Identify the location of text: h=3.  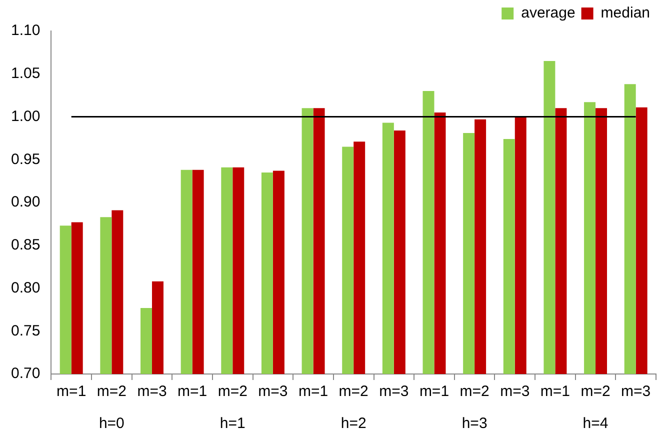
(475, 423).